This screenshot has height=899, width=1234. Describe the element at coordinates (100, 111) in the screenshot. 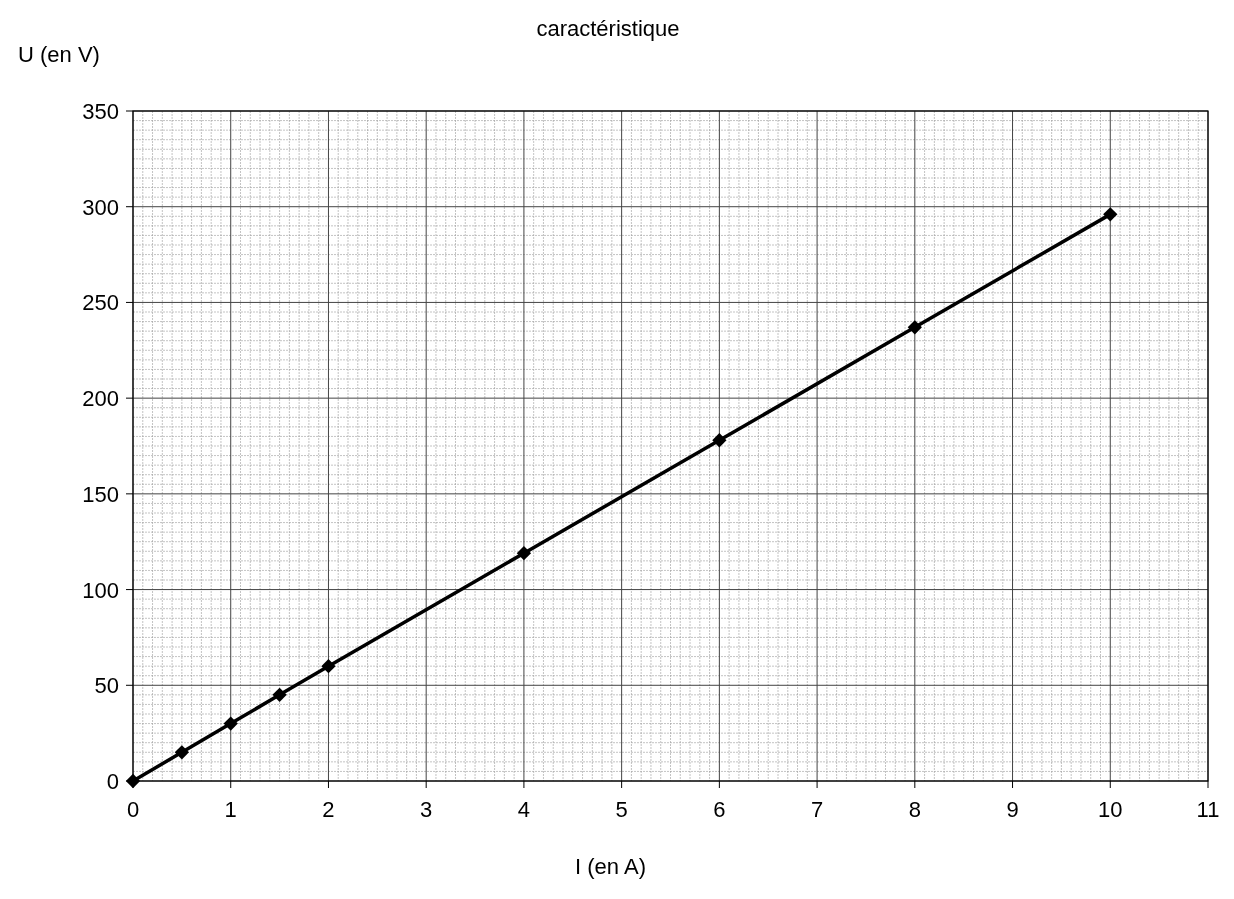

I see `y-tick-label: 350` at that location.